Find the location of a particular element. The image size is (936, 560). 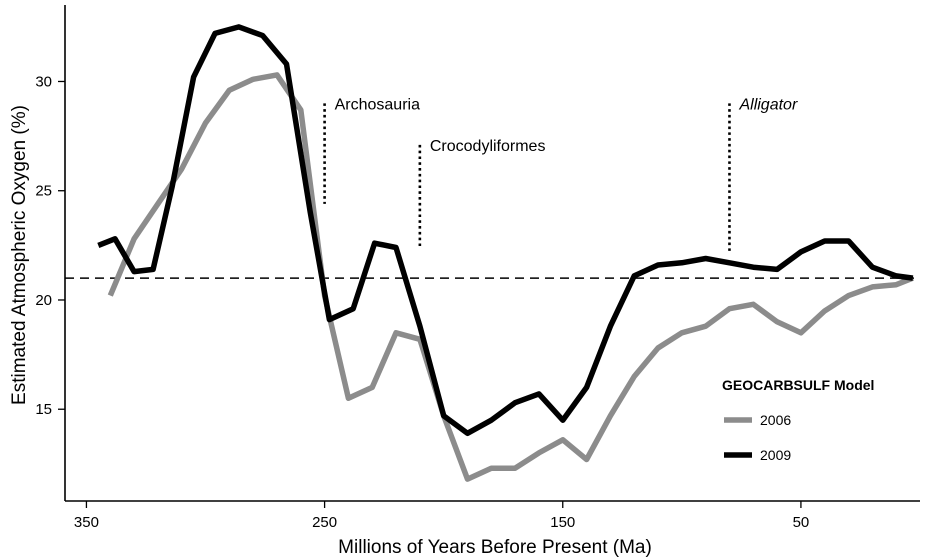

annotation-label: Archosauria is located at coordinates (377, 104).